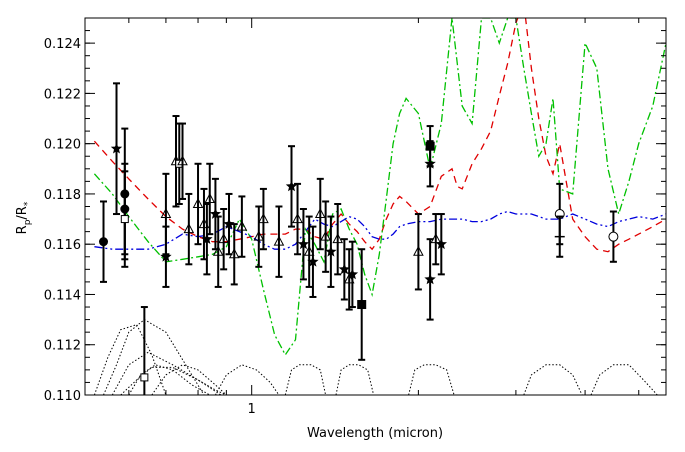  What do you see at coordinates (62, 346) in the screenshot?
I see `y-tick-label: 0.112` at bounding box center [62, 346].